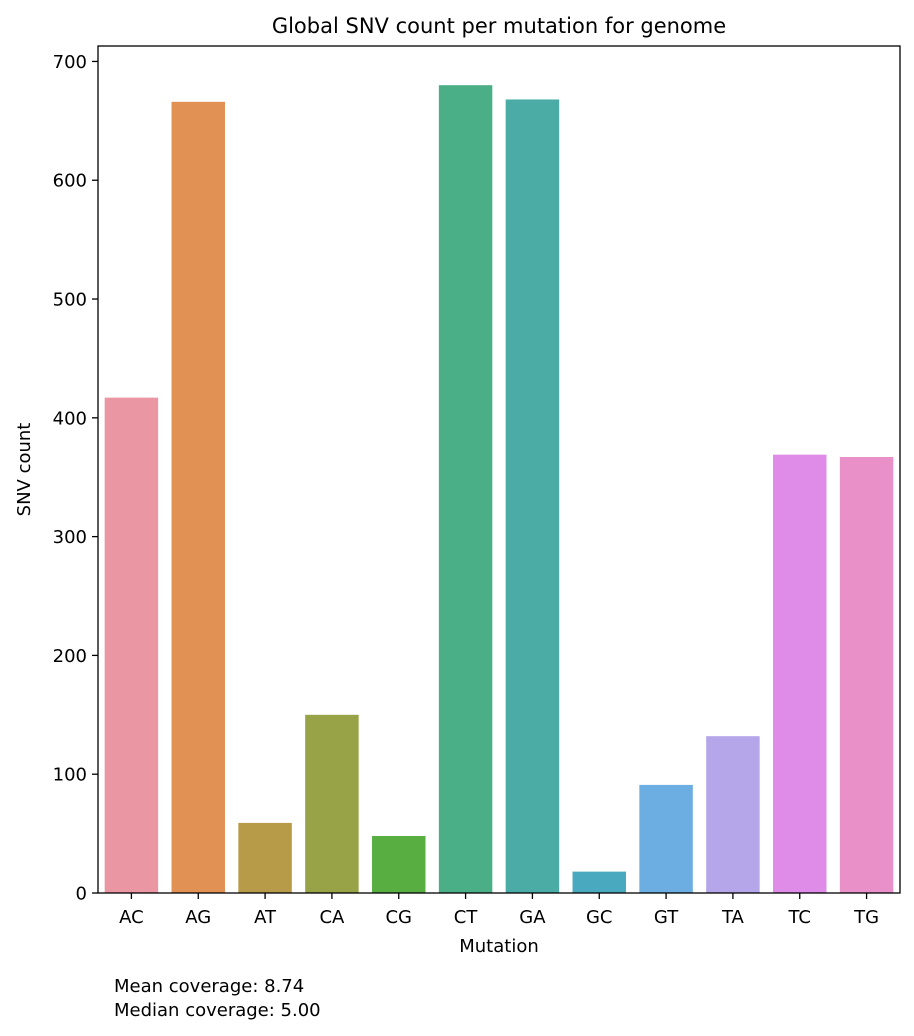 The width and height of the screenshot is (914, 1036). I want to click on x-tick-label-gc: GC, so click(599, 917).